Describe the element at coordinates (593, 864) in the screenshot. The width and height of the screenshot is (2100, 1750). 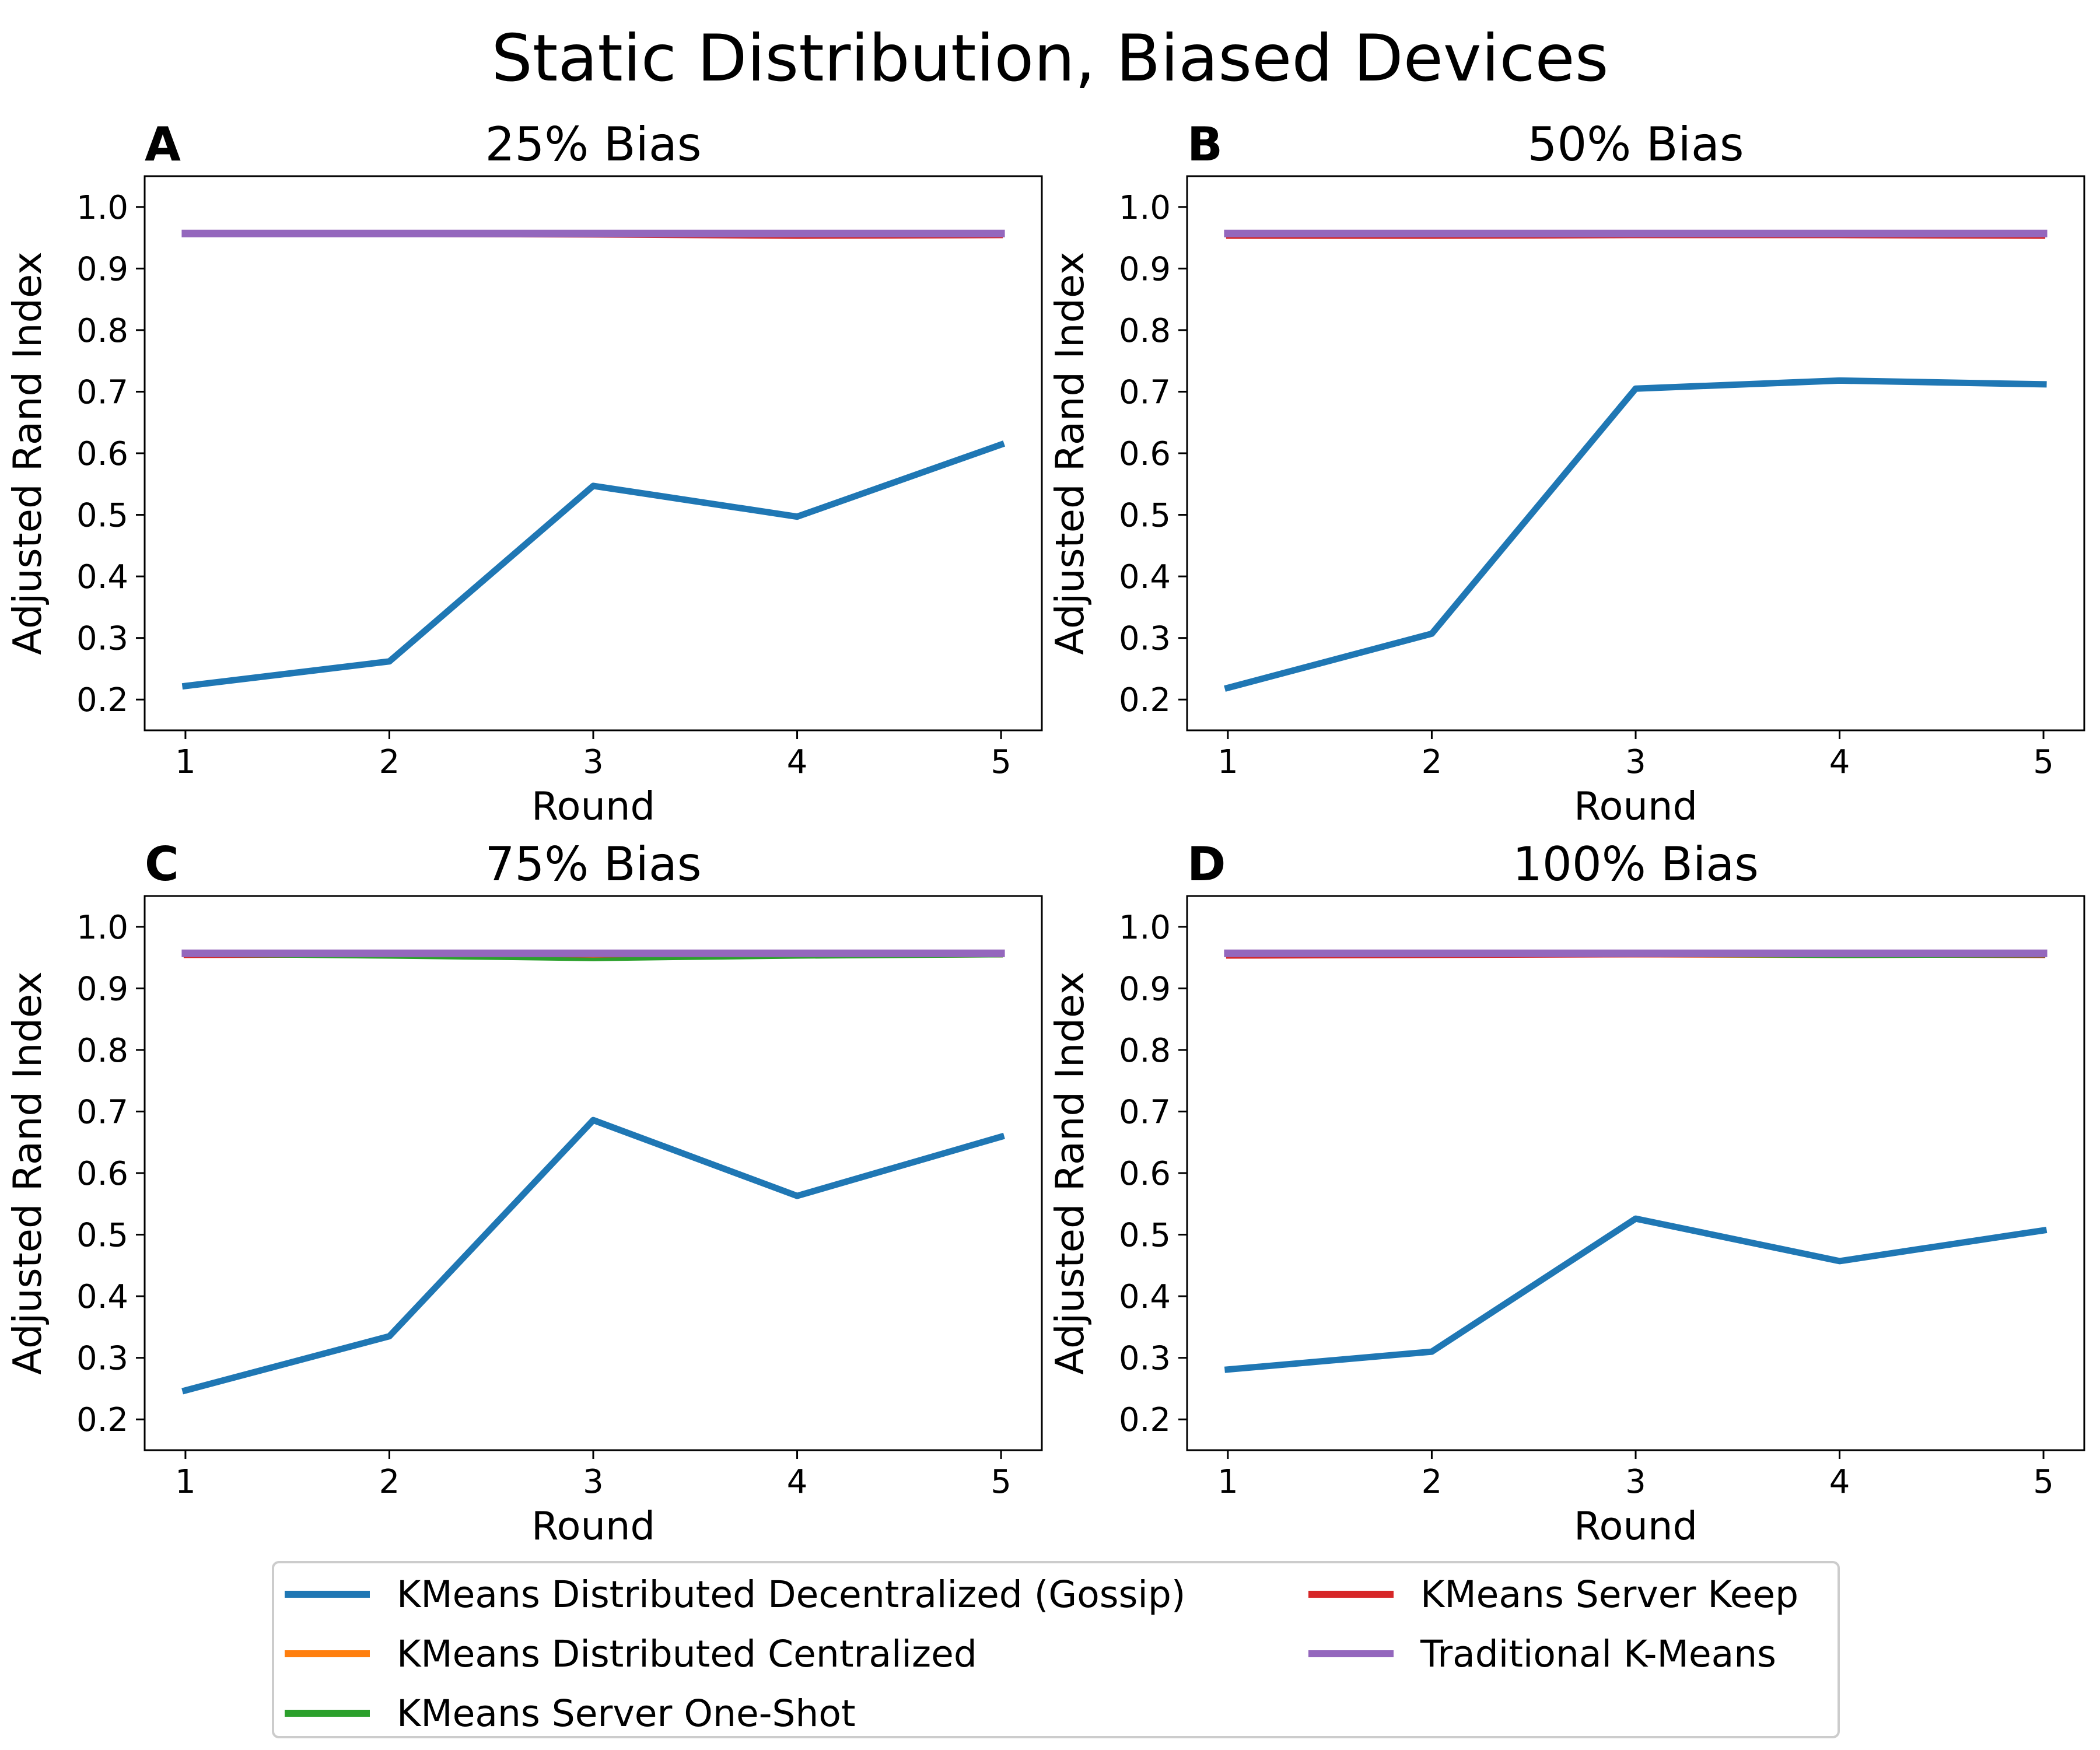
I see `panel-title: 75% Bias` at that location.